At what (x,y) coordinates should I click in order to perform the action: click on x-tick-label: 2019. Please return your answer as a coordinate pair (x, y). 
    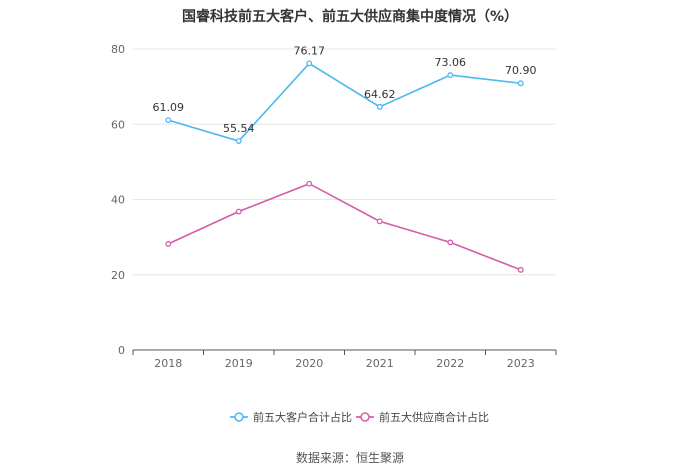
    Looking at the image, I should click on (239, 363).